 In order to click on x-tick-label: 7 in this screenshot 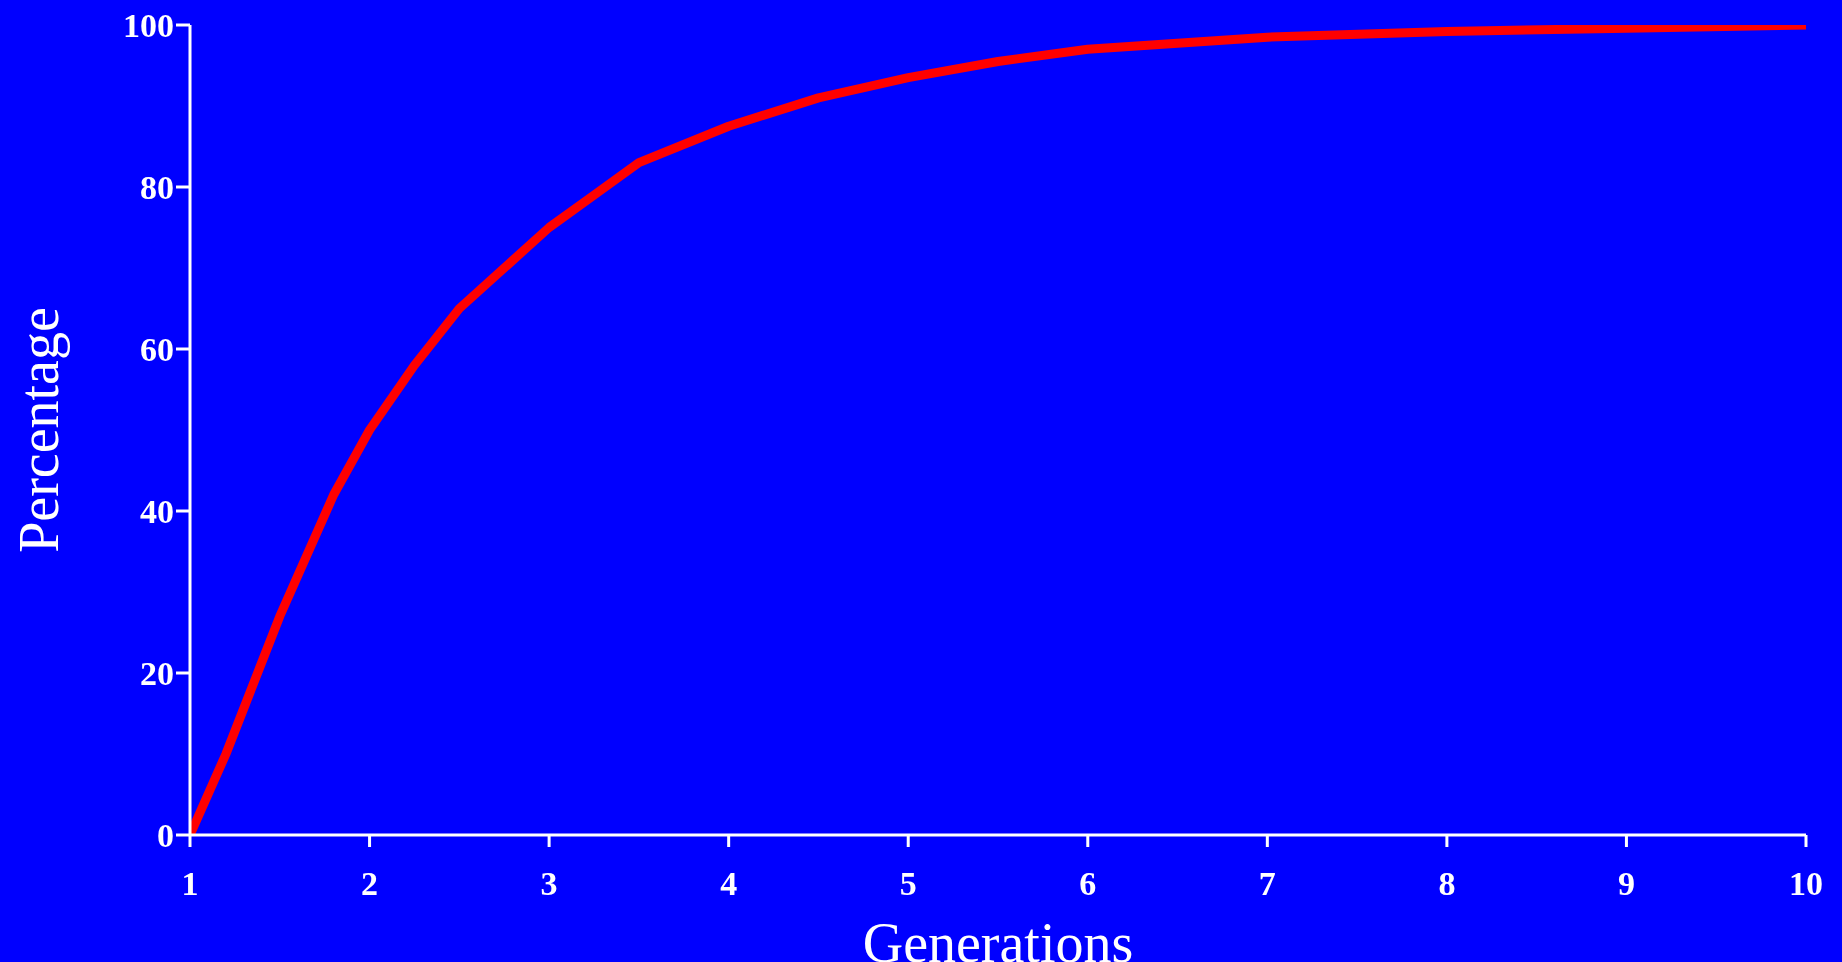, I will do `click(1267, 884)`.